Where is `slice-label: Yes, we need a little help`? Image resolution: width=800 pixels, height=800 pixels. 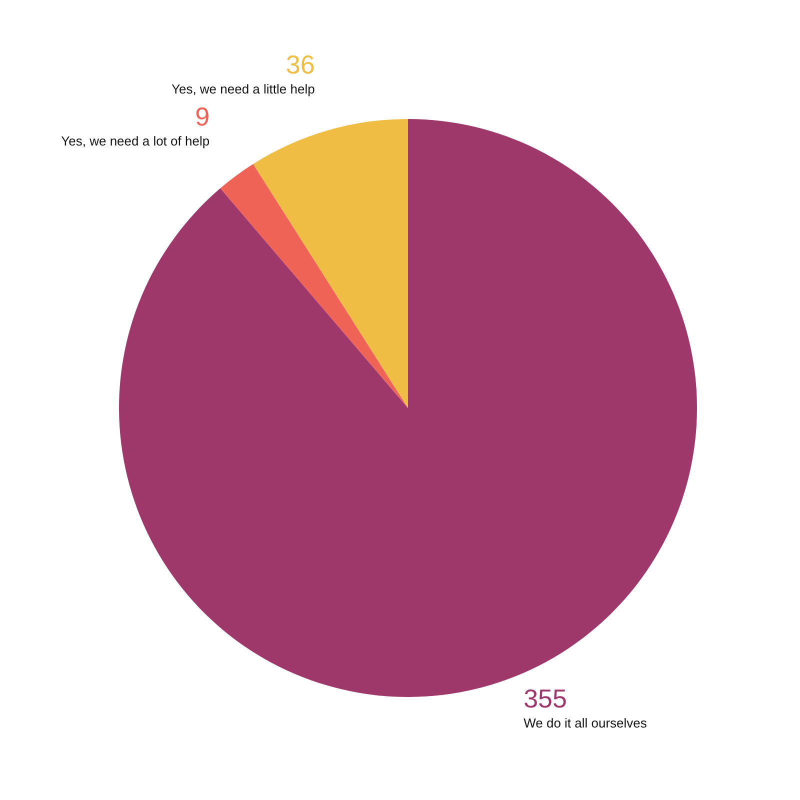 slice-label: Yes, we need a little help is located at coordinates (243, 88).